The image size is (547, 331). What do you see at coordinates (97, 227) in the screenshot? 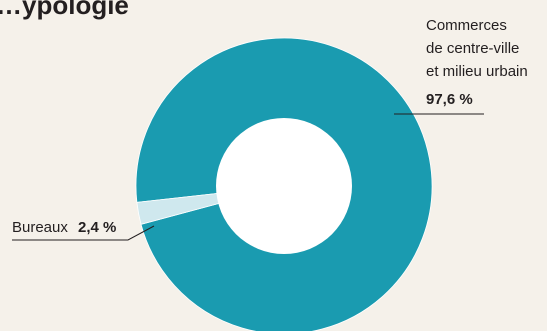
I see `bureaux-value-label: 2,4 %` at bounding box center [97, 227].